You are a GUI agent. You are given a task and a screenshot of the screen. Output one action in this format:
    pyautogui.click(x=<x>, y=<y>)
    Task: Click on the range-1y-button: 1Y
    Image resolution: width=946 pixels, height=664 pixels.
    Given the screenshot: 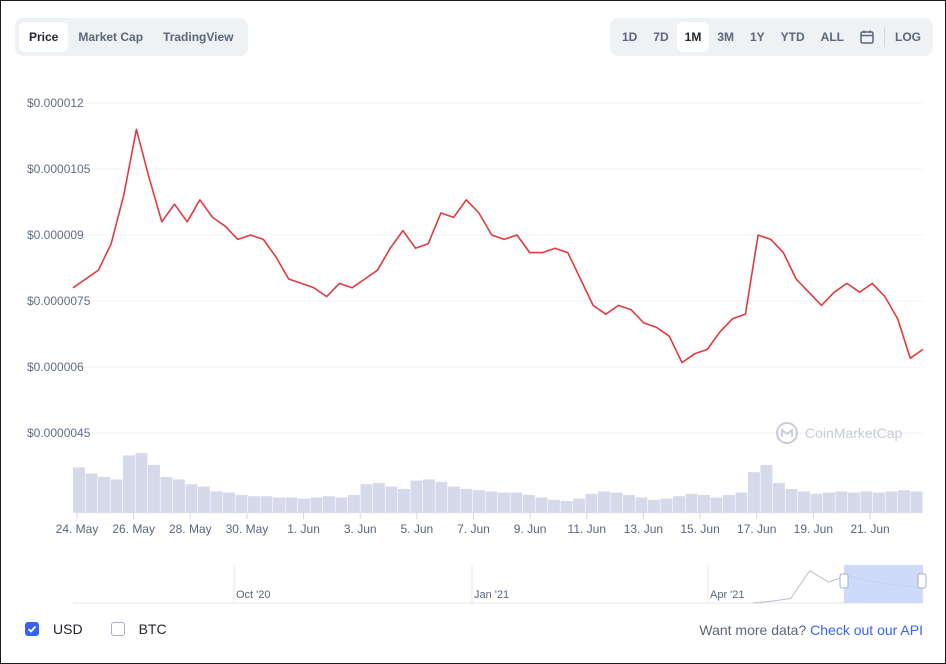 What is the action you would take?
    pyautogui.click(x=757, y=37)
    